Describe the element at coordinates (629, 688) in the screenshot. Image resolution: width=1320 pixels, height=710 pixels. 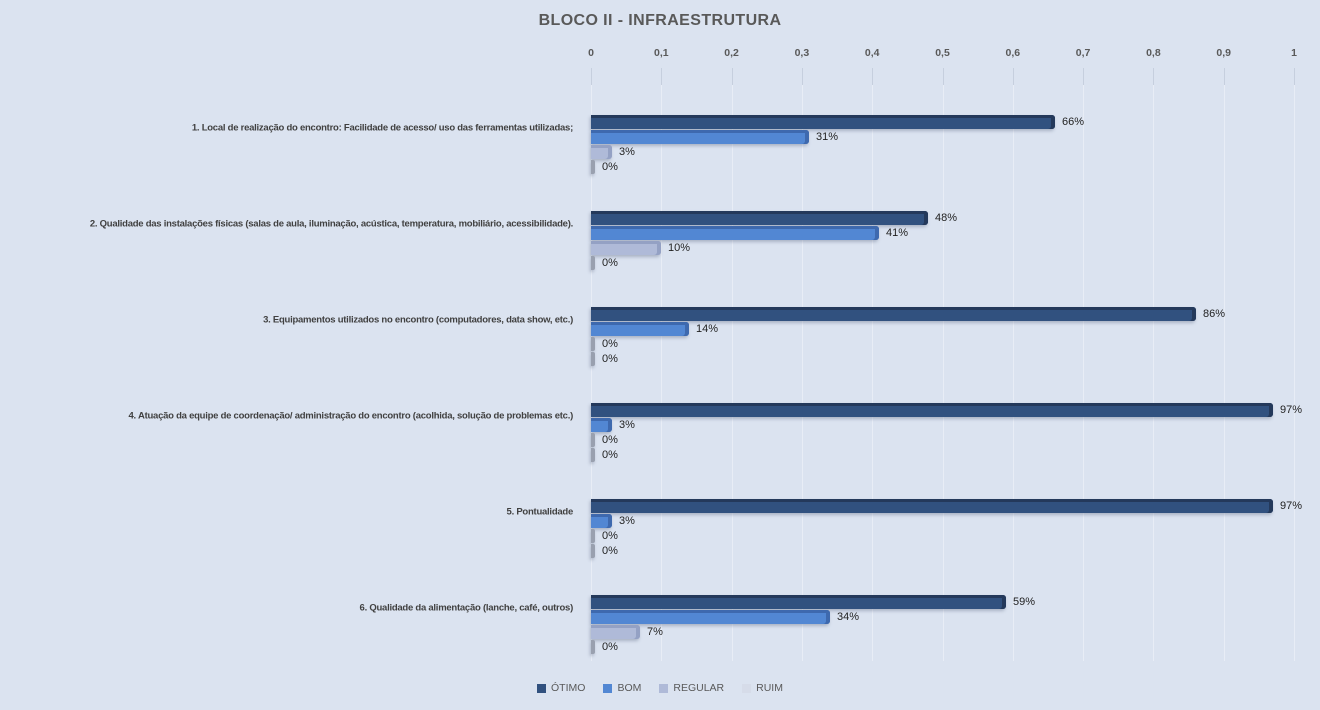
I see `legend-label: BOM` at that location.